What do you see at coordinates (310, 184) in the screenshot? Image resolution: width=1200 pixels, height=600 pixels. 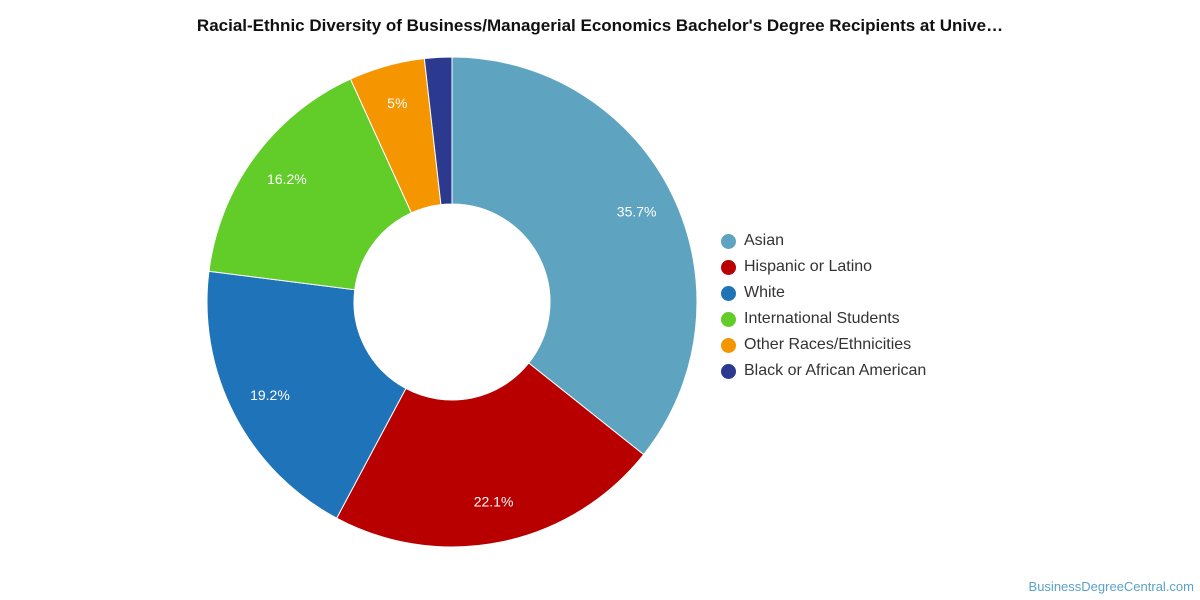 I see `slice-international-students` at bounding box center [310, 184].